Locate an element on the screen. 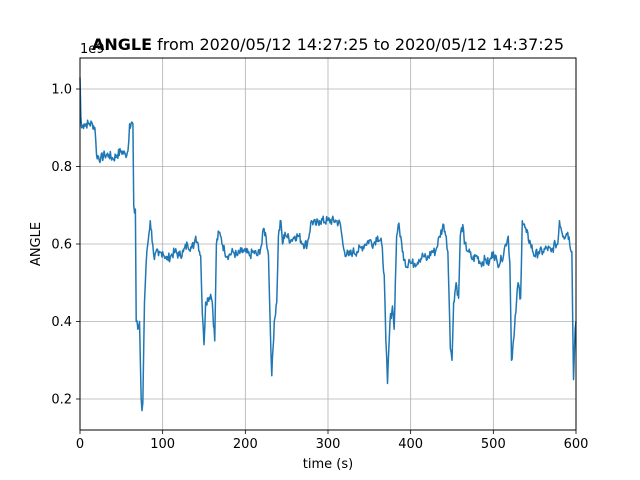 Image resolution: width=640 pixels, height=480 pixels. y-axis-label: ANGLE is located at coordinates (36, 244).